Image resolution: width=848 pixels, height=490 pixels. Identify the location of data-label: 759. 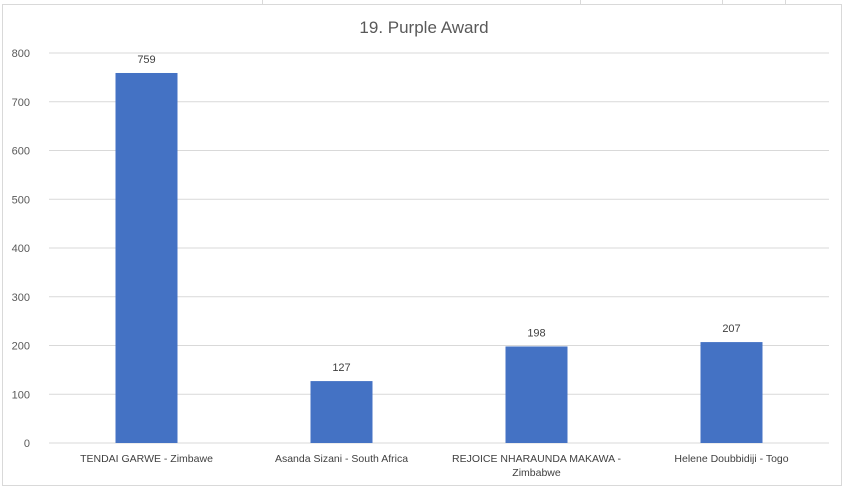
(146, 60).